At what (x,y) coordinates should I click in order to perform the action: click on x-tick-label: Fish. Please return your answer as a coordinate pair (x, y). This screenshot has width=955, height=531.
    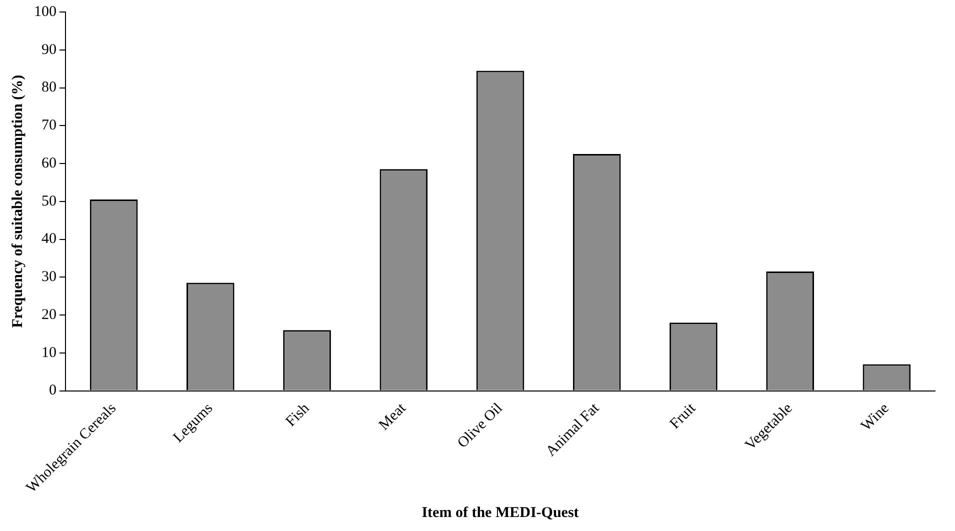
    Looking at the image, I should click on (298, 415).